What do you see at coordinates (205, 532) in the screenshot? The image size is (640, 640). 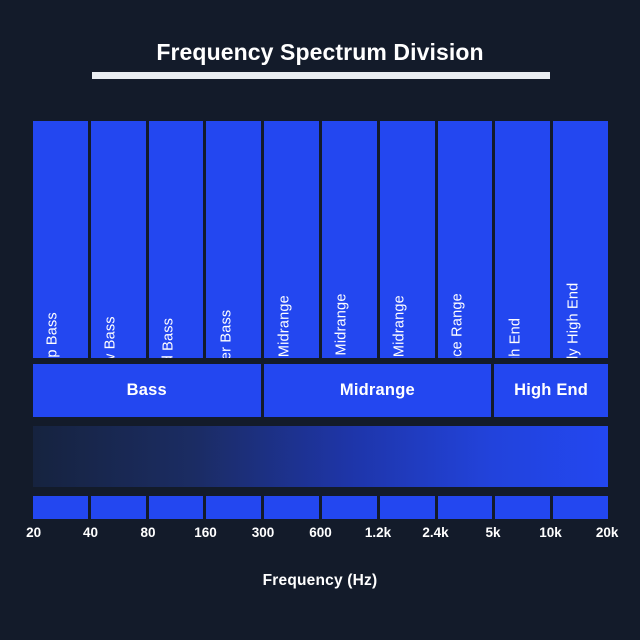 I see `tick-label: 160` at bounding box center [205, 532].